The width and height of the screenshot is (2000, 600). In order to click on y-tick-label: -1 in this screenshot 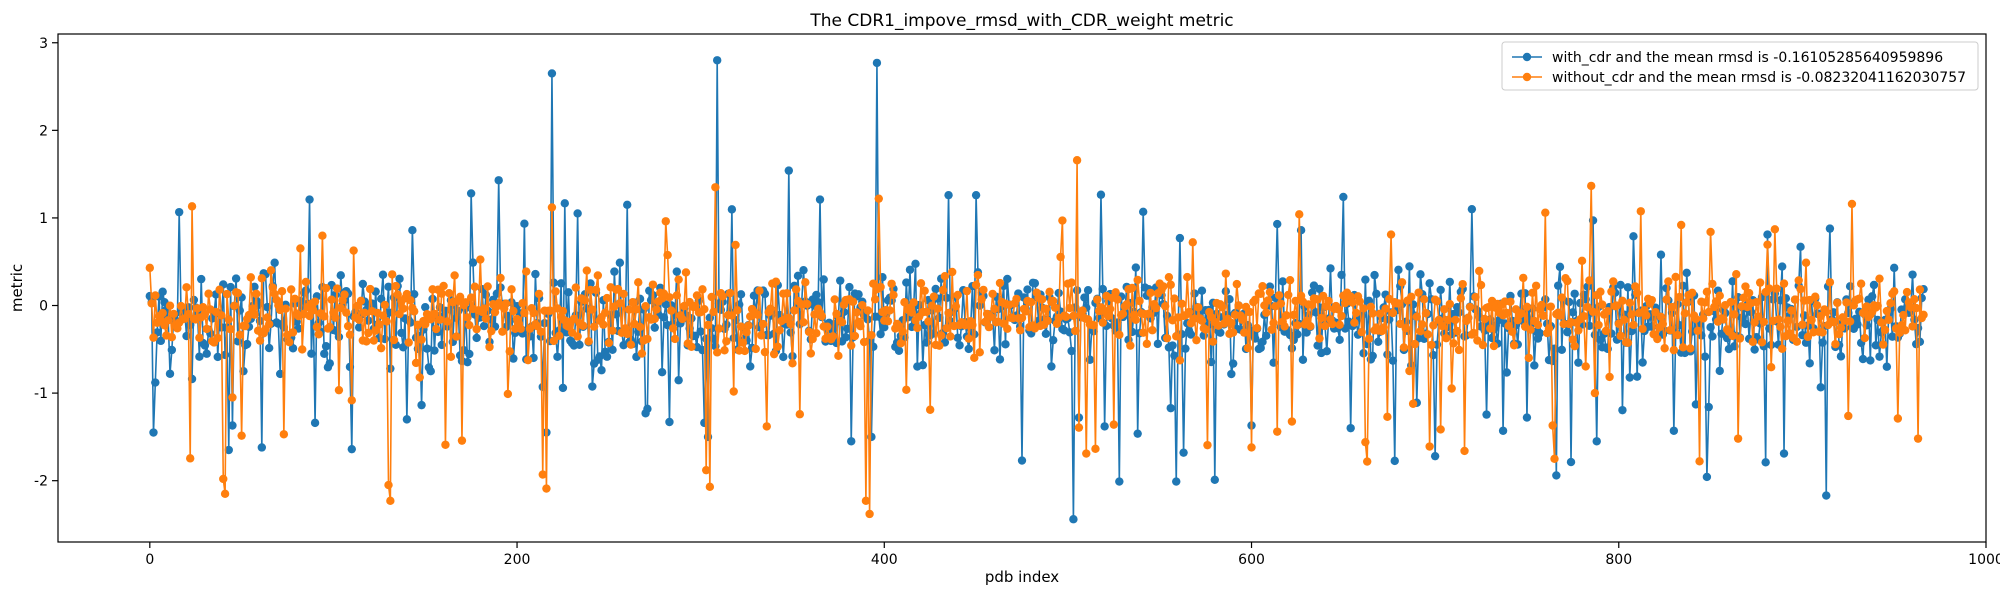, I will do `click(41, 394)`.